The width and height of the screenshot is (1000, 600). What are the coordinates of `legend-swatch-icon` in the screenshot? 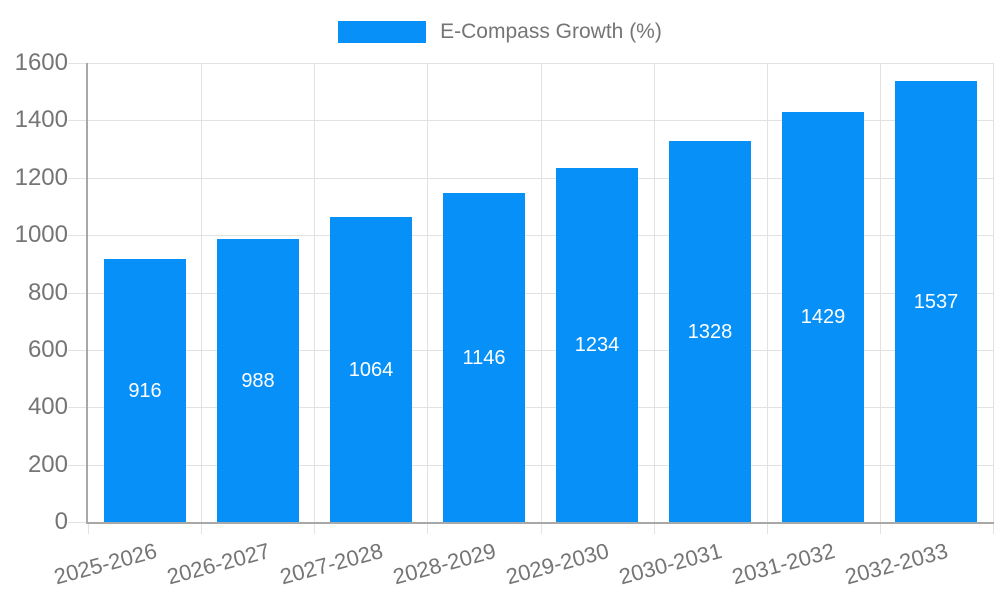 It's located at (382, 32).